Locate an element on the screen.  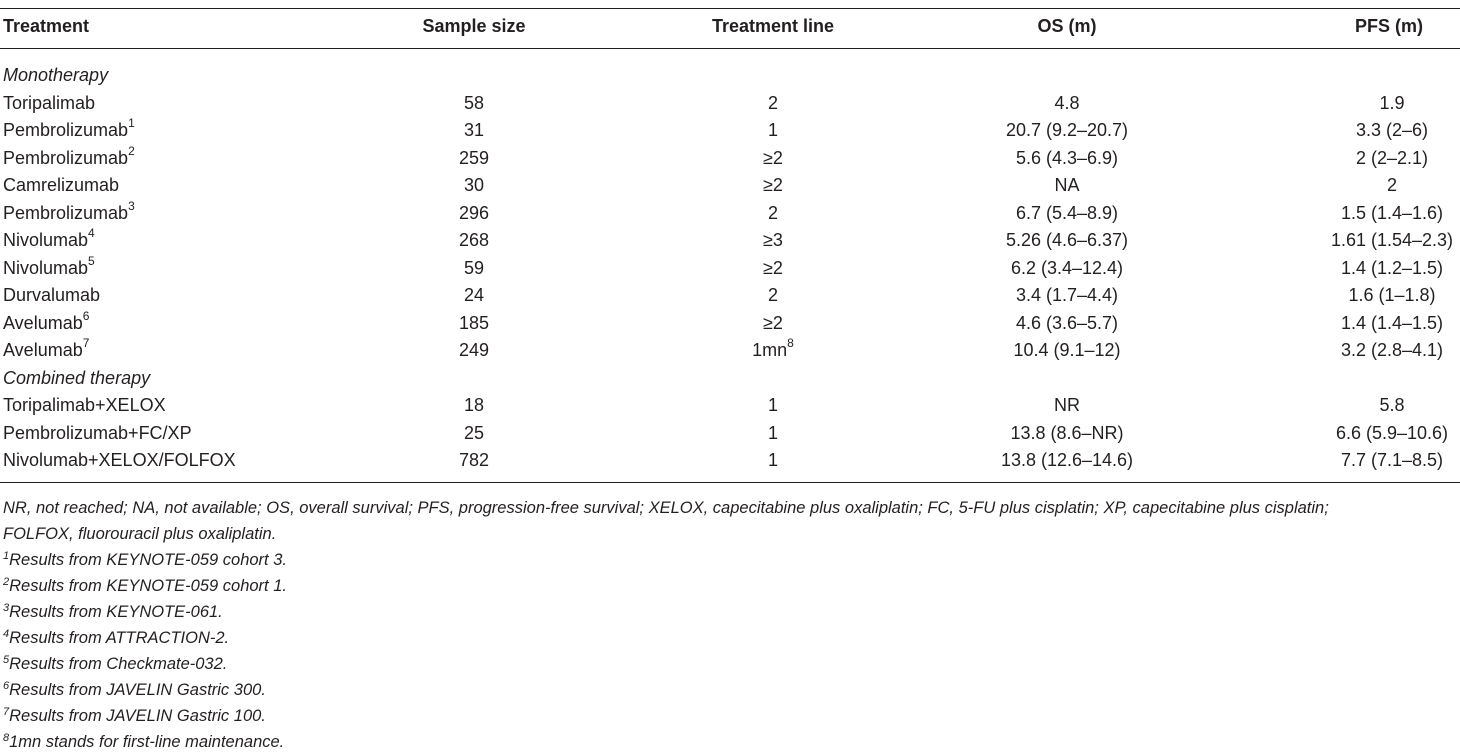
os-cell: 6.7 (5.4–8.9) is located at coordinates (1067, 212).